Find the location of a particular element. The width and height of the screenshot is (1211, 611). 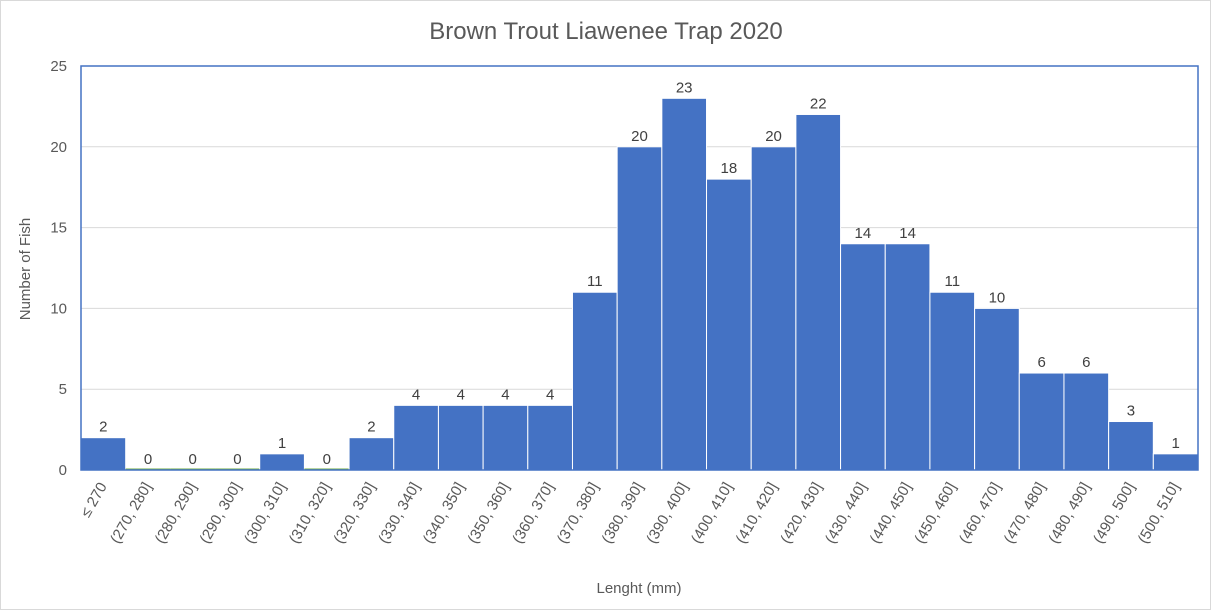

x-tick-label: (300, 310] is located at coordinates (265, 513).